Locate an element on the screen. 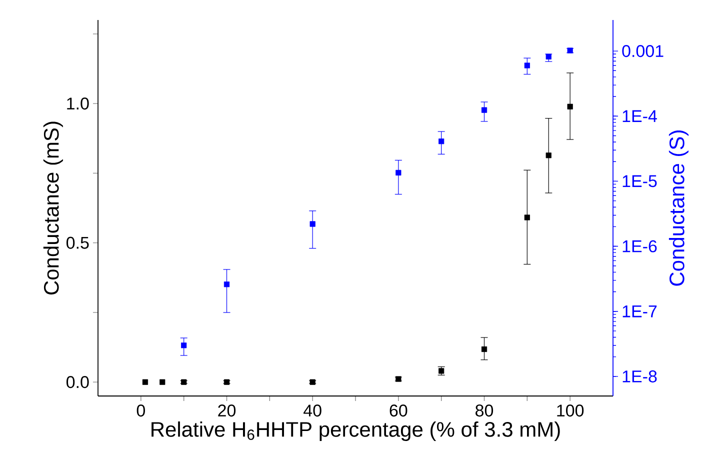 This screenshot has width=705, height=472. x-tick-label: 100 is located at coordinates (570, 410).